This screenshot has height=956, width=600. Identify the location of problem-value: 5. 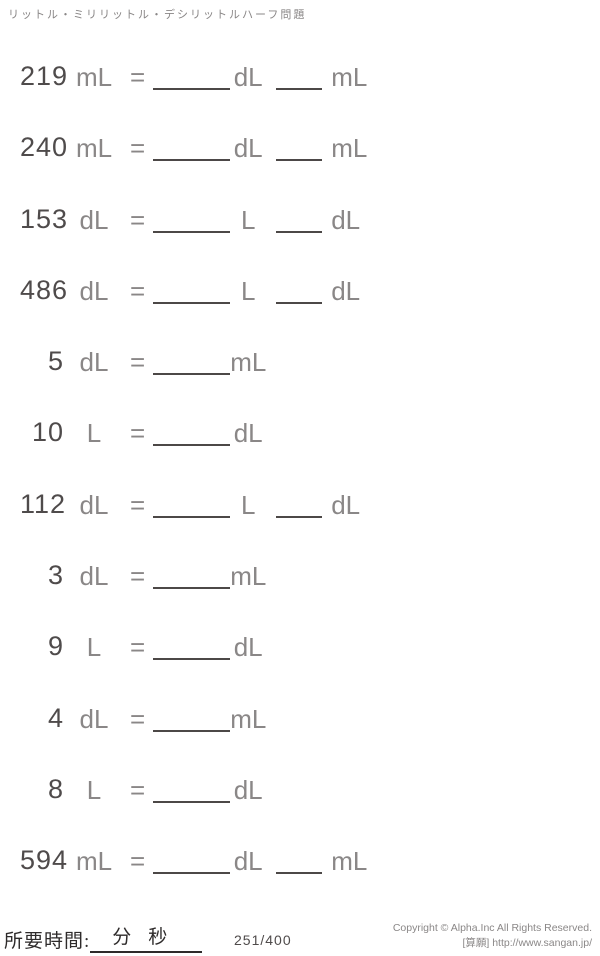
(55, 361).